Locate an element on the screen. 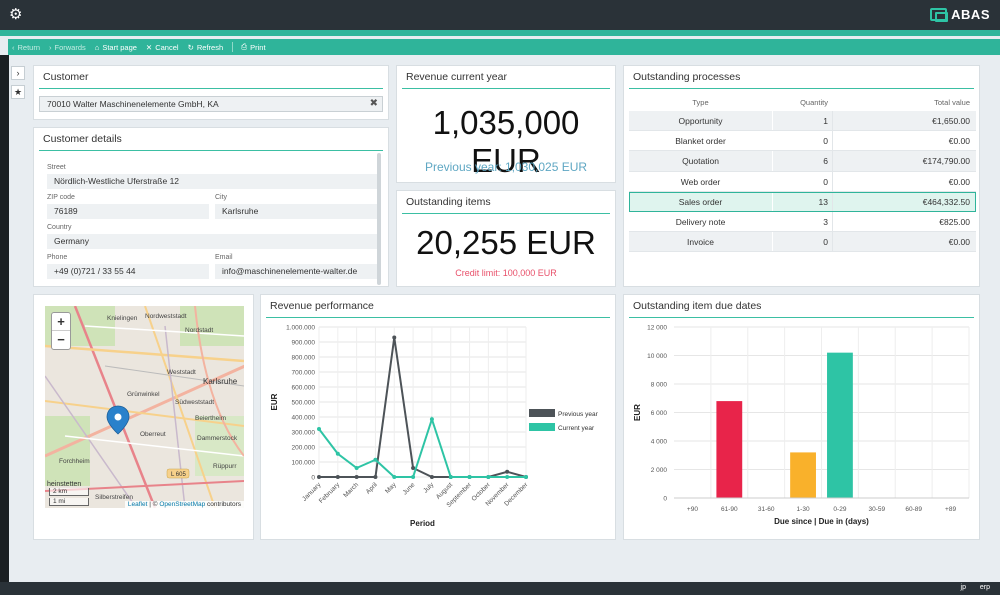 This screenshot has width=1000, height=595. bar is located at coordinates (840, 425).